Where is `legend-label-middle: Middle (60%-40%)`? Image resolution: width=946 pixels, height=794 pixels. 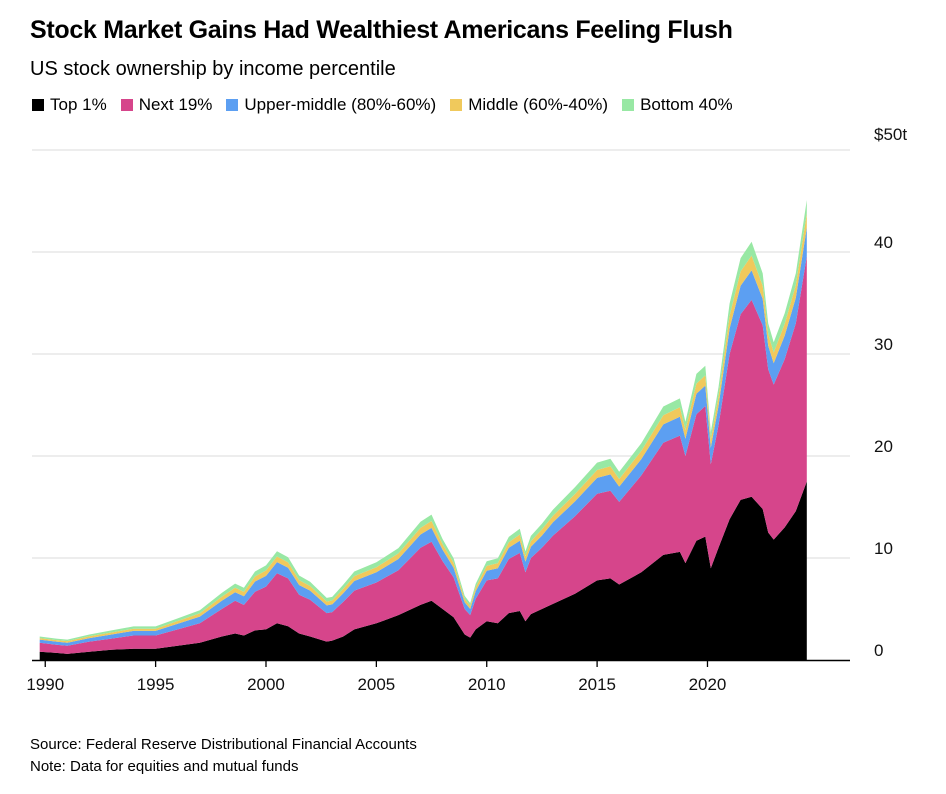 legend-label-middle: Middle (60%-40%) is located at coordinates (538, 104).